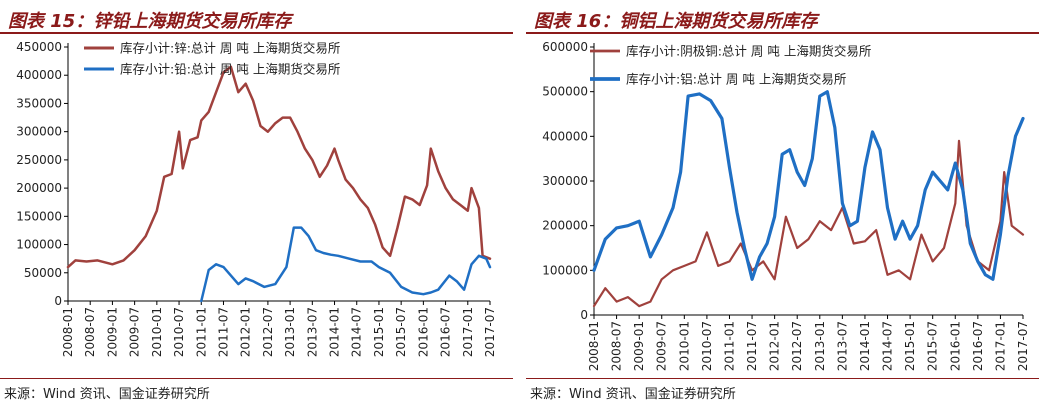 Image resolution: width=1046 pixels, height=403 pixels. What do you see at coordinates (676, 21) in the screenshot?
I see `chart-title: 图表 16：铜铝上海期货交易所库存` at bounding box center [676, 21].